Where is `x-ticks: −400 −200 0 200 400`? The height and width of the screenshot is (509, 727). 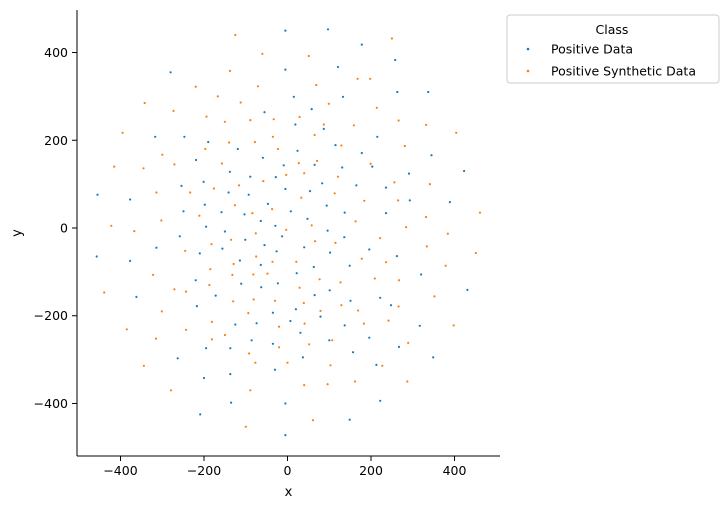
x-ticks: −400 −200 0 200 400 is located at coordinates (284, 467).